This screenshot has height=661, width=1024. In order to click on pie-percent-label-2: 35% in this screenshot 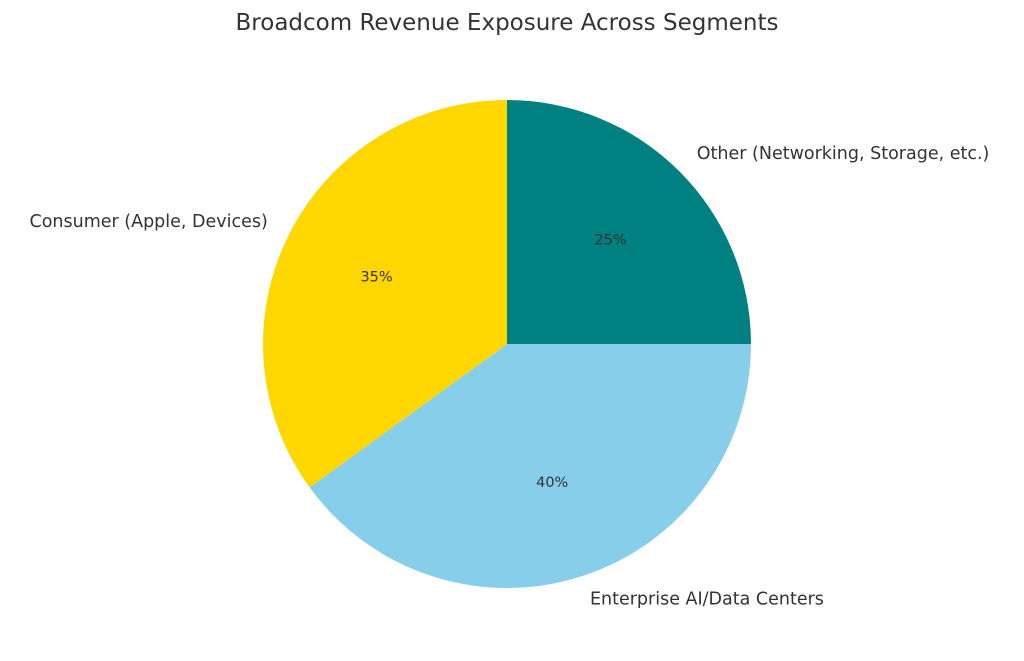, I will do `click(376, 278)`.